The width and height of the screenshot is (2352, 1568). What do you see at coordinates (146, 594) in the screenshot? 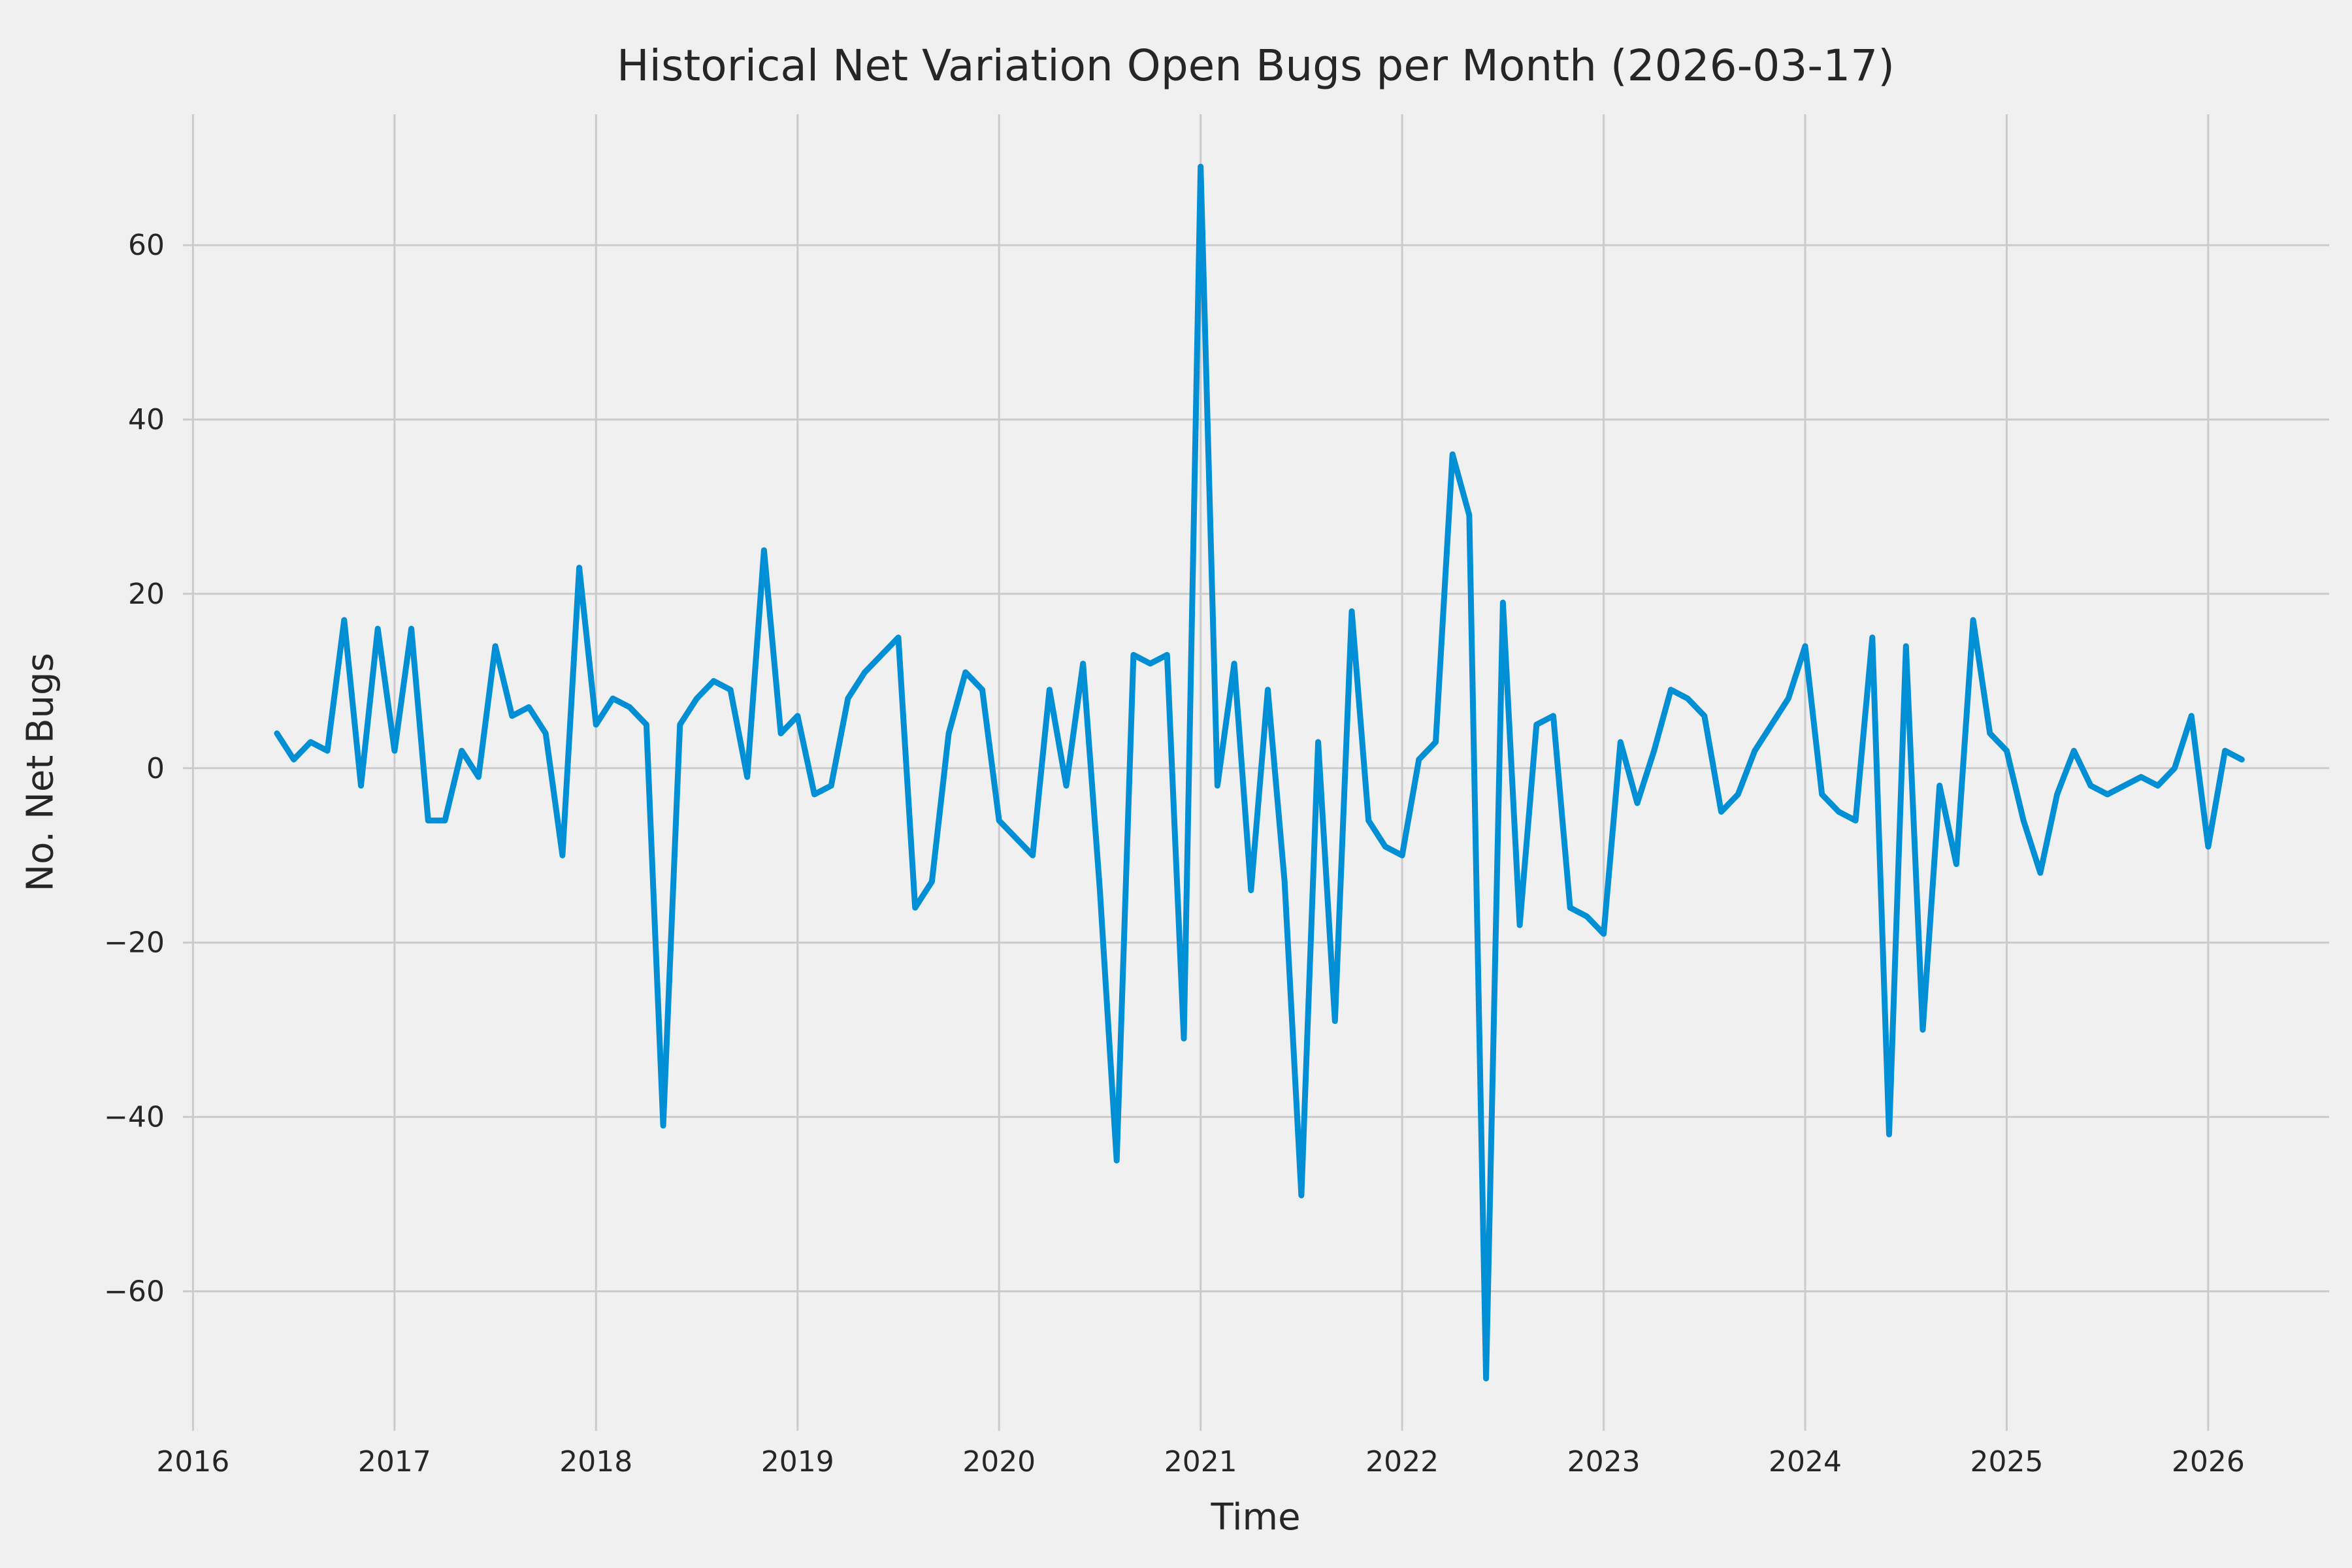
I see `y-tick-label: 20` at bounding box center [146, 594].